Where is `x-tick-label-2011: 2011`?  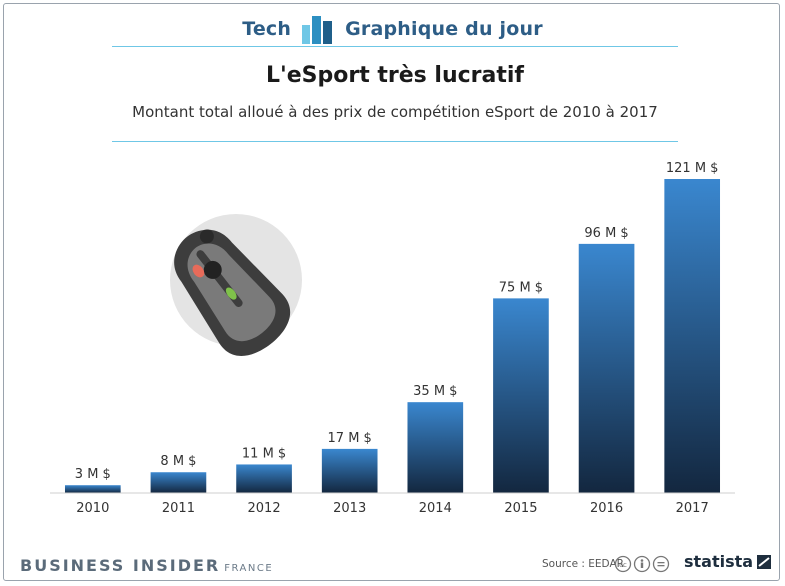
x-tick-label-2011: 2011 is located at coordinates (178, 508).